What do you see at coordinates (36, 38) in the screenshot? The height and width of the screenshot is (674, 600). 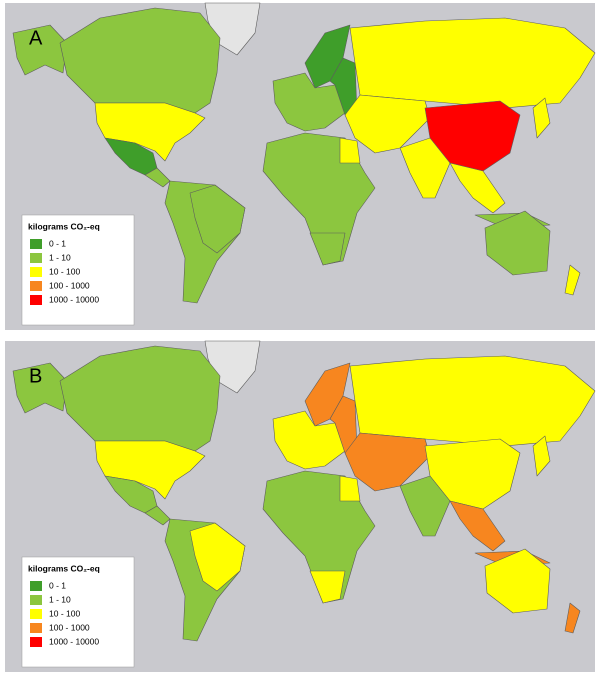 I see `panel-label: A` at bounding box center [36, 38].